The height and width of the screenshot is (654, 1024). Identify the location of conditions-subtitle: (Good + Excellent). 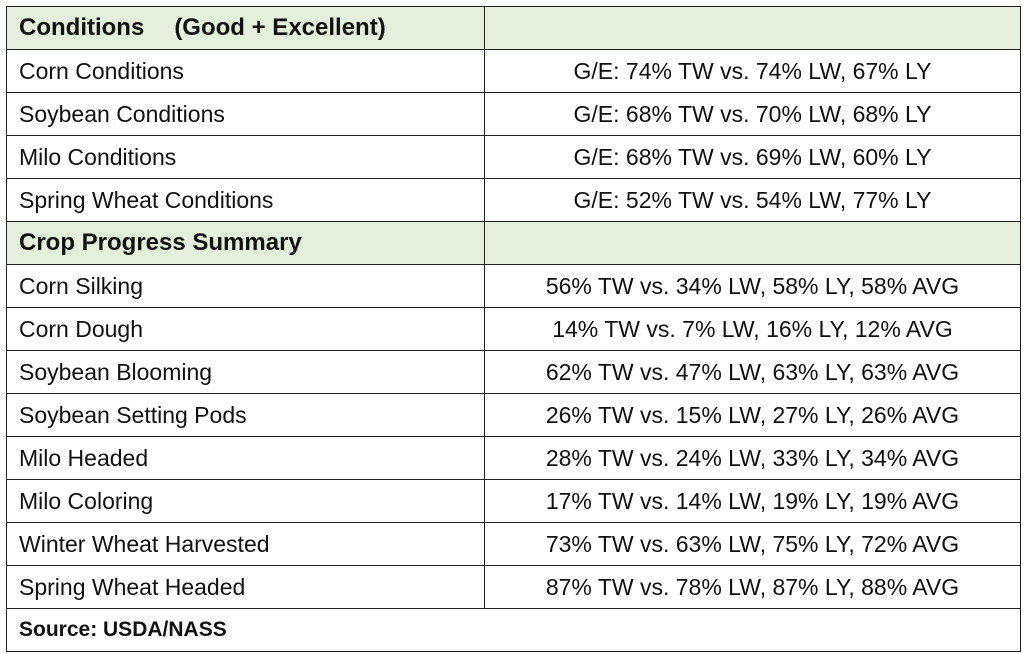
(280, 27).